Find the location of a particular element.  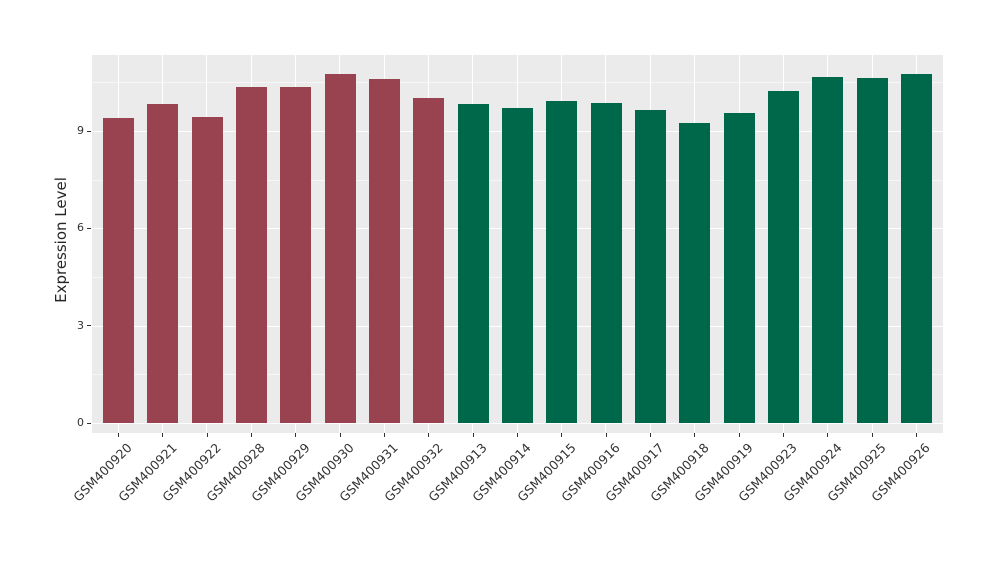

bar-GSM400916 is located at coordinates (606, 262).